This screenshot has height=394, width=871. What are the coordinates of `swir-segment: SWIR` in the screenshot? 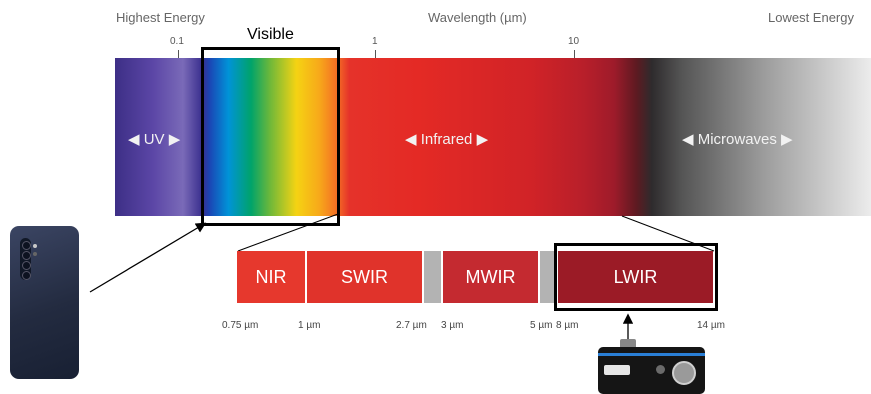 It's located at (364, 277).